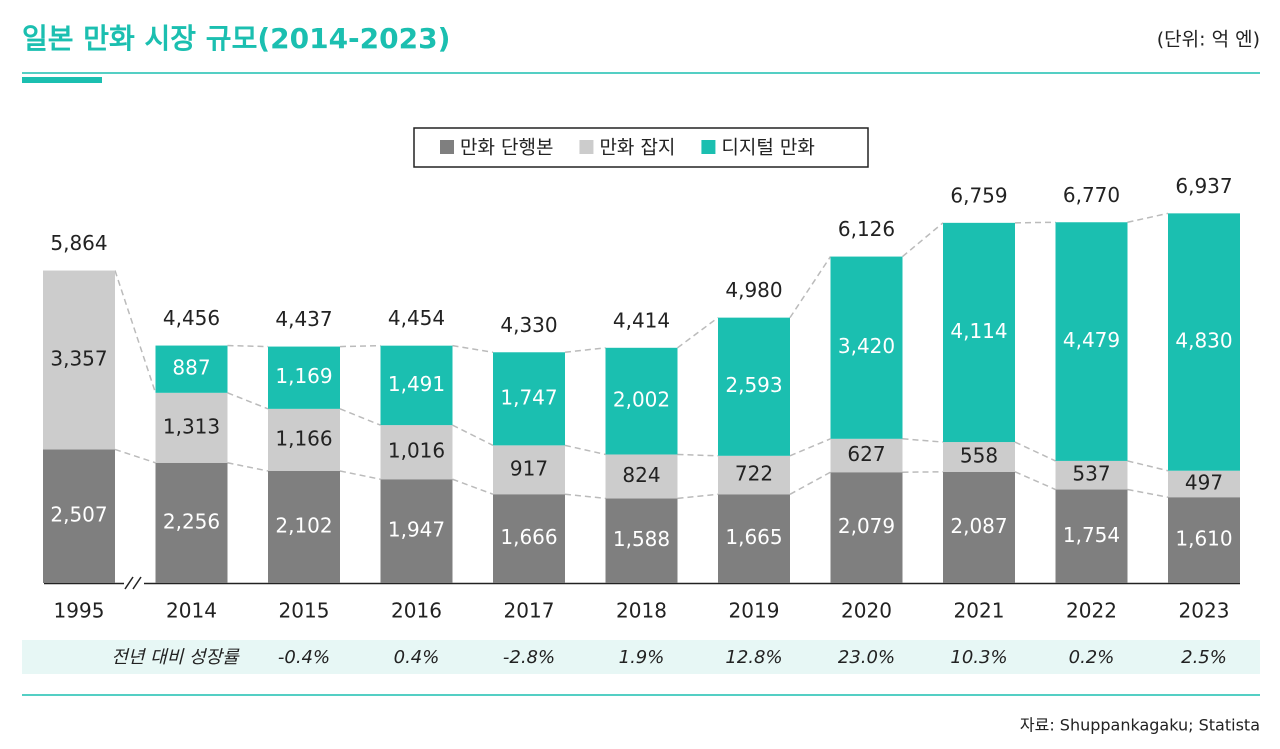 The width and height of the screenshot is (1280, 749). I want to click on value-label: 497, so click(1204, 482).